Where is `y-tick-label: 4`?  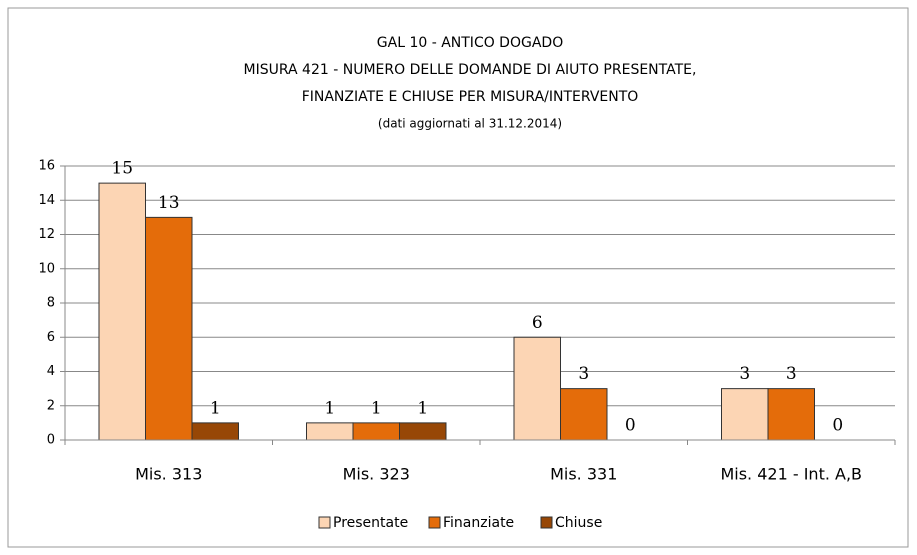 y-tick-label: 4 is located at coordinates (51, 371).